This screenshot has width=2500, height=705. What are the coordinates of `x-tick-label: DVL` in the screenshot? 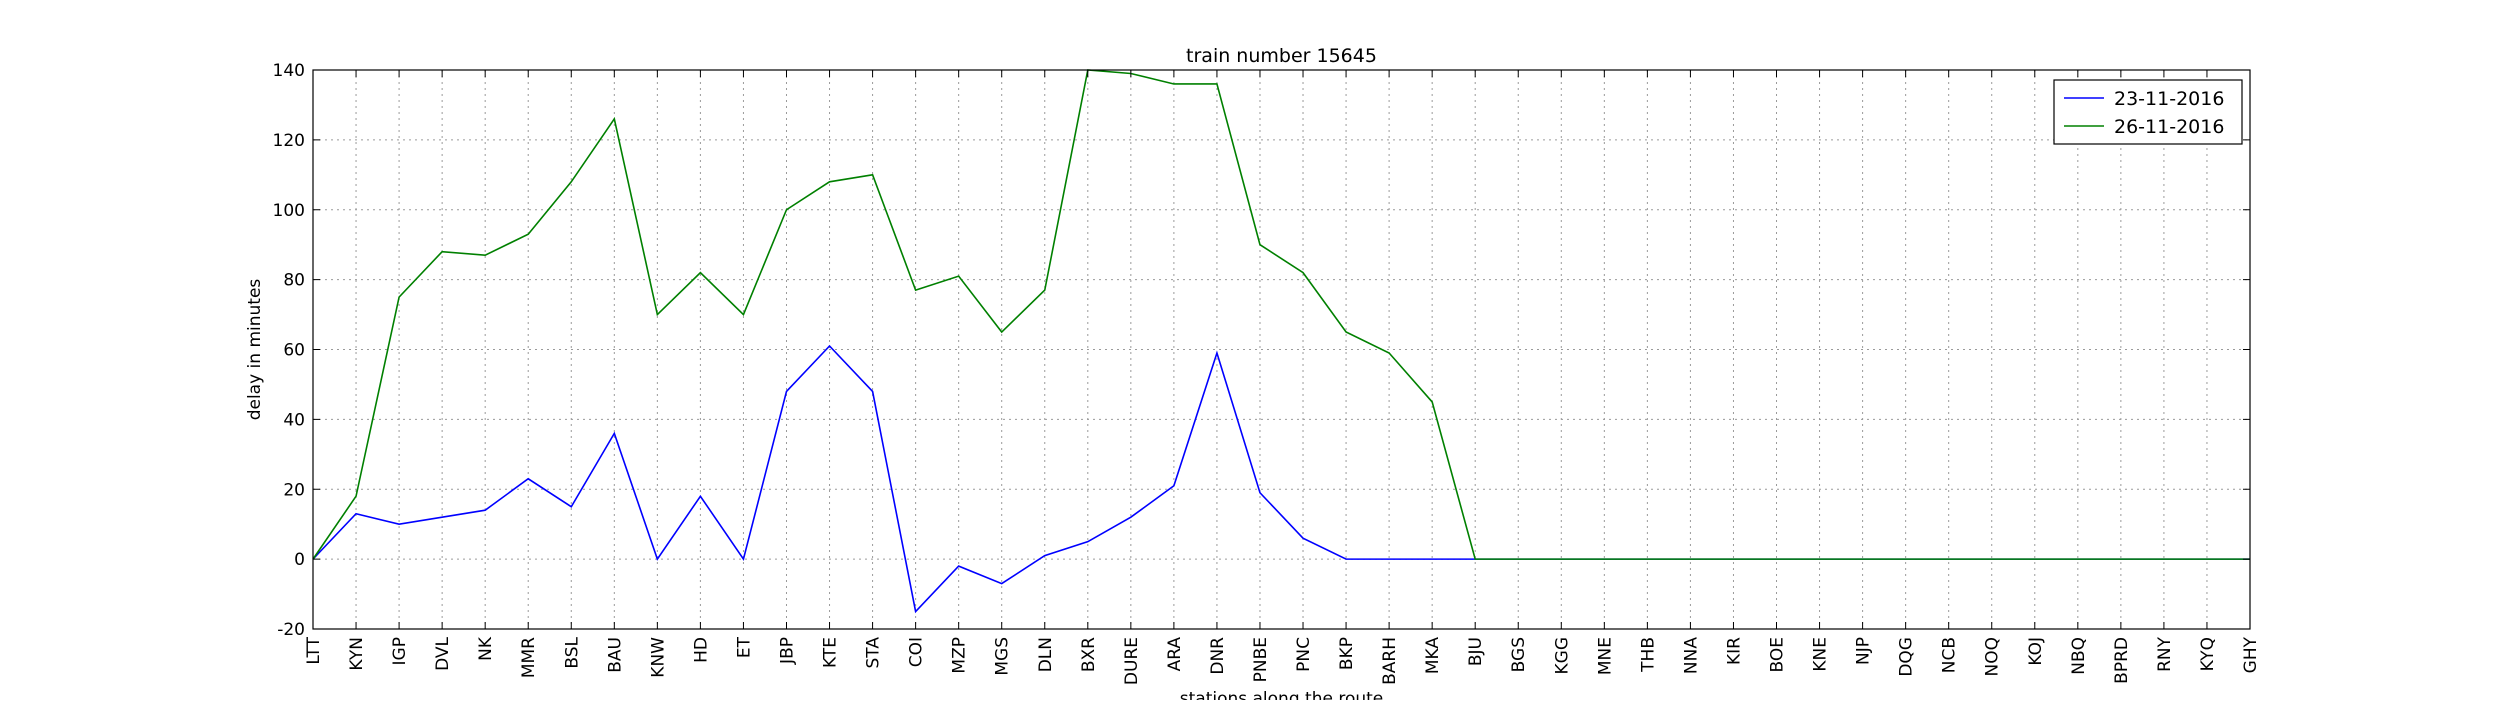 It's located at (443, 653).